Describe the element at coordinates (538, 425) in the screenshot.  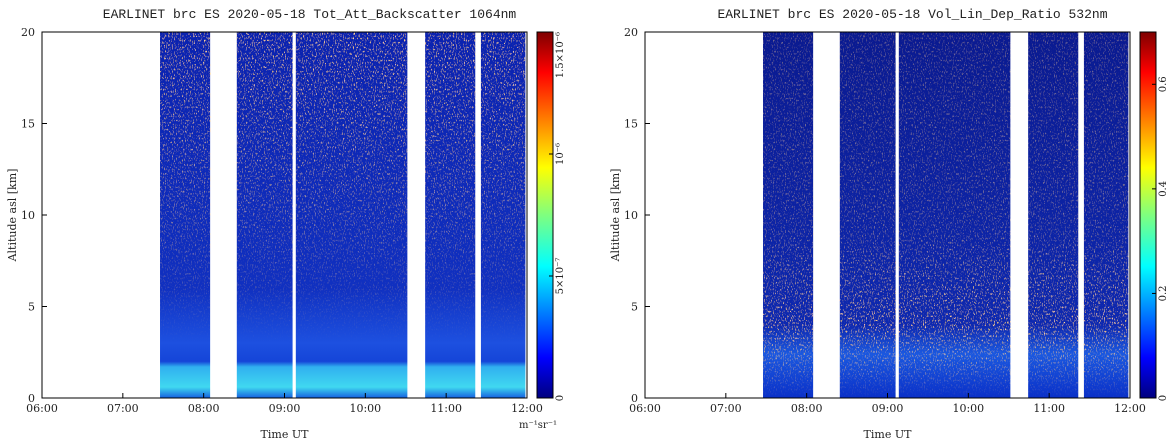
I see `colorbar-label: m⁻¹sr⁻¹` at that location.